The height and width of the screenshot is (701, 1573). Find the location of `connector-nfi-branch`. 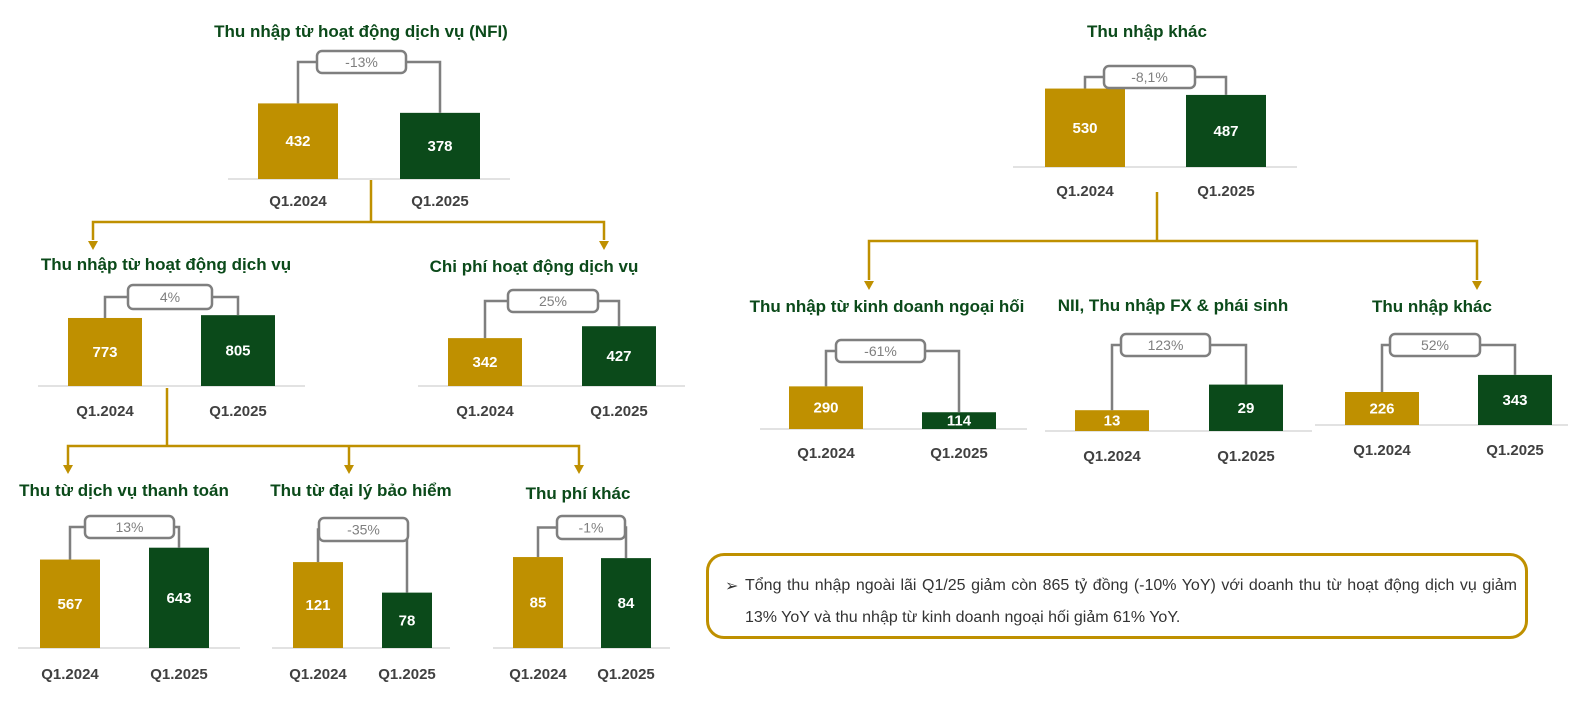

connector-nfi-branch is located at coordinates (348, 230).